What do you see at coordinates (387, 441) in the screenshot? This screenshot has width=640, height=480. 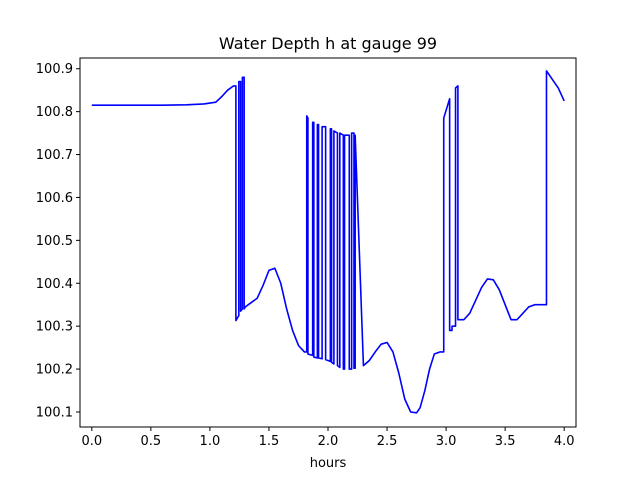 I see `x-tick-label: 2.5` at bounding box center [387, 441].